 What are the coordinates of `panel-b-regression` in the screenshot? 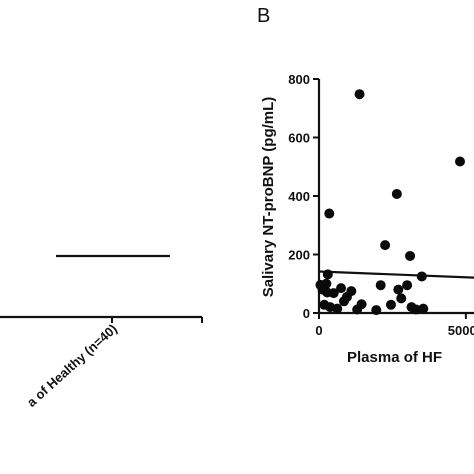 It's located at (396, 274).